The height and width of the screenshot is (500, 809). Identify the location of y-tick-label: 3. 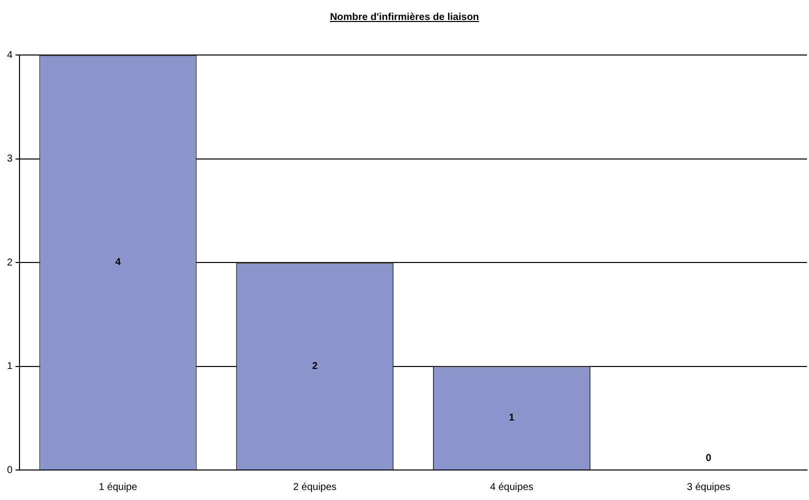
(10, 159).